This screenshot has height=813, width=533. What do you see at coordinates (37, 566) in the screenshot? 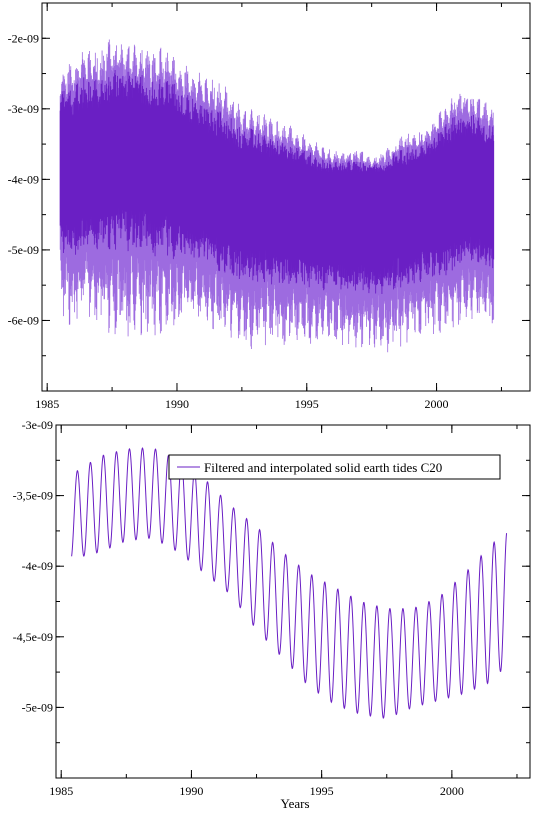
I see `bottom-y-tick-label: -4e-09` at bounding box center [37, 566].